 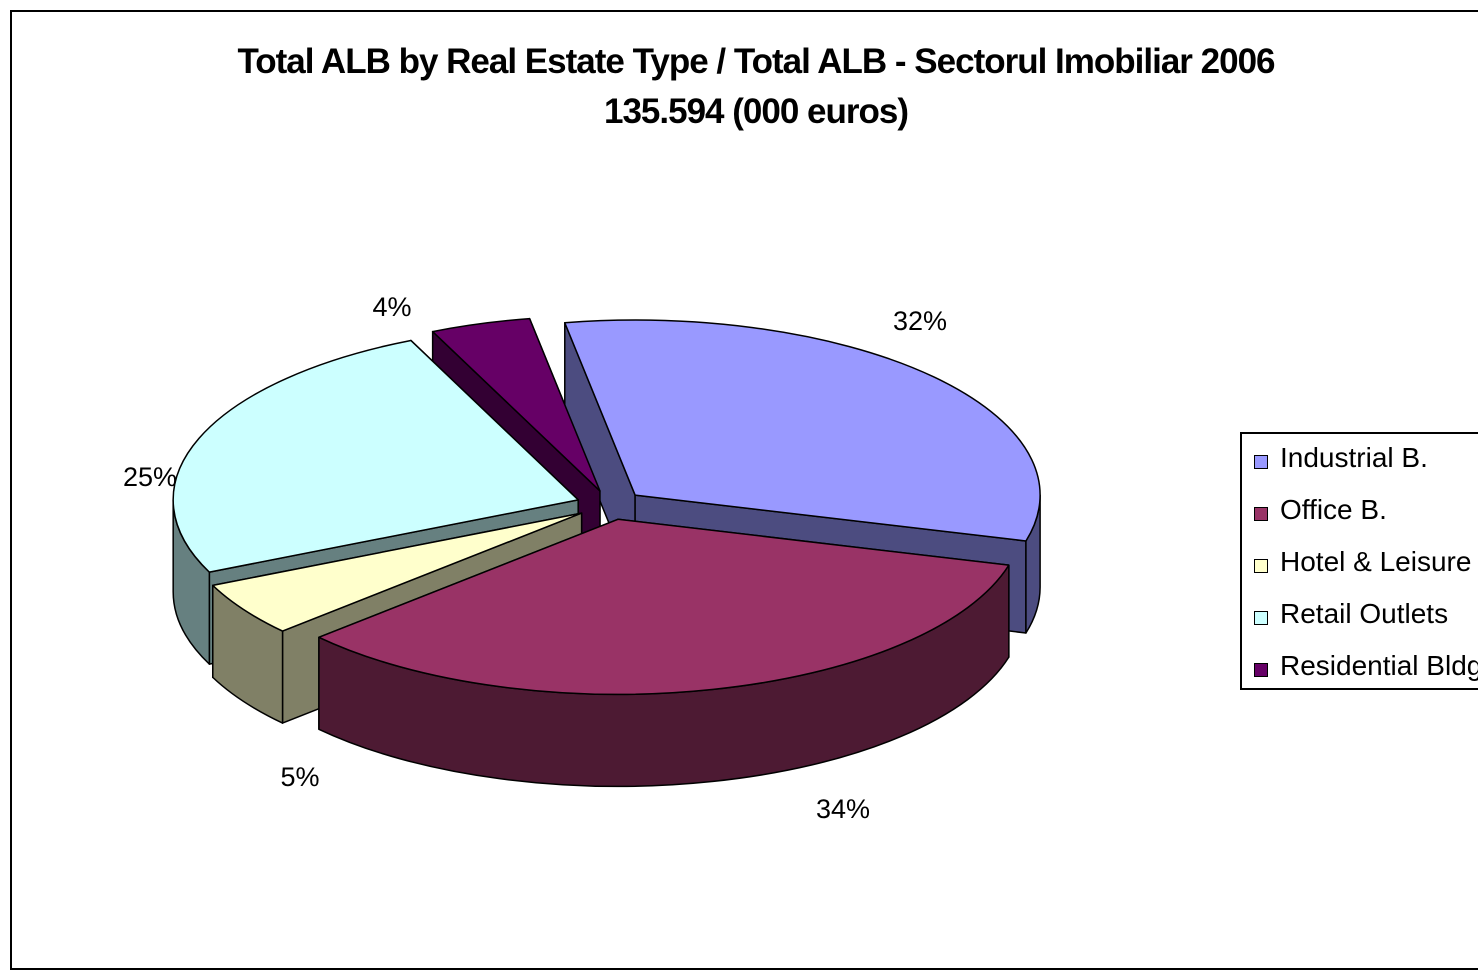 I want to click on slice-label: 32%, so click(x=920, y=321).